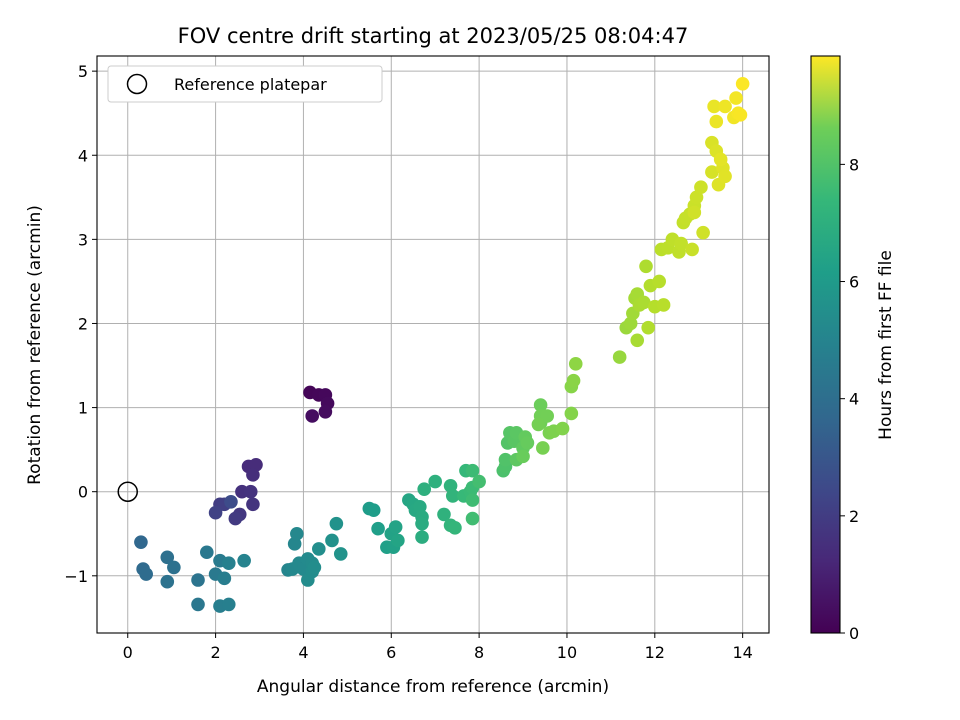  I want to click on colorbar-gradient, so click(825, 344).